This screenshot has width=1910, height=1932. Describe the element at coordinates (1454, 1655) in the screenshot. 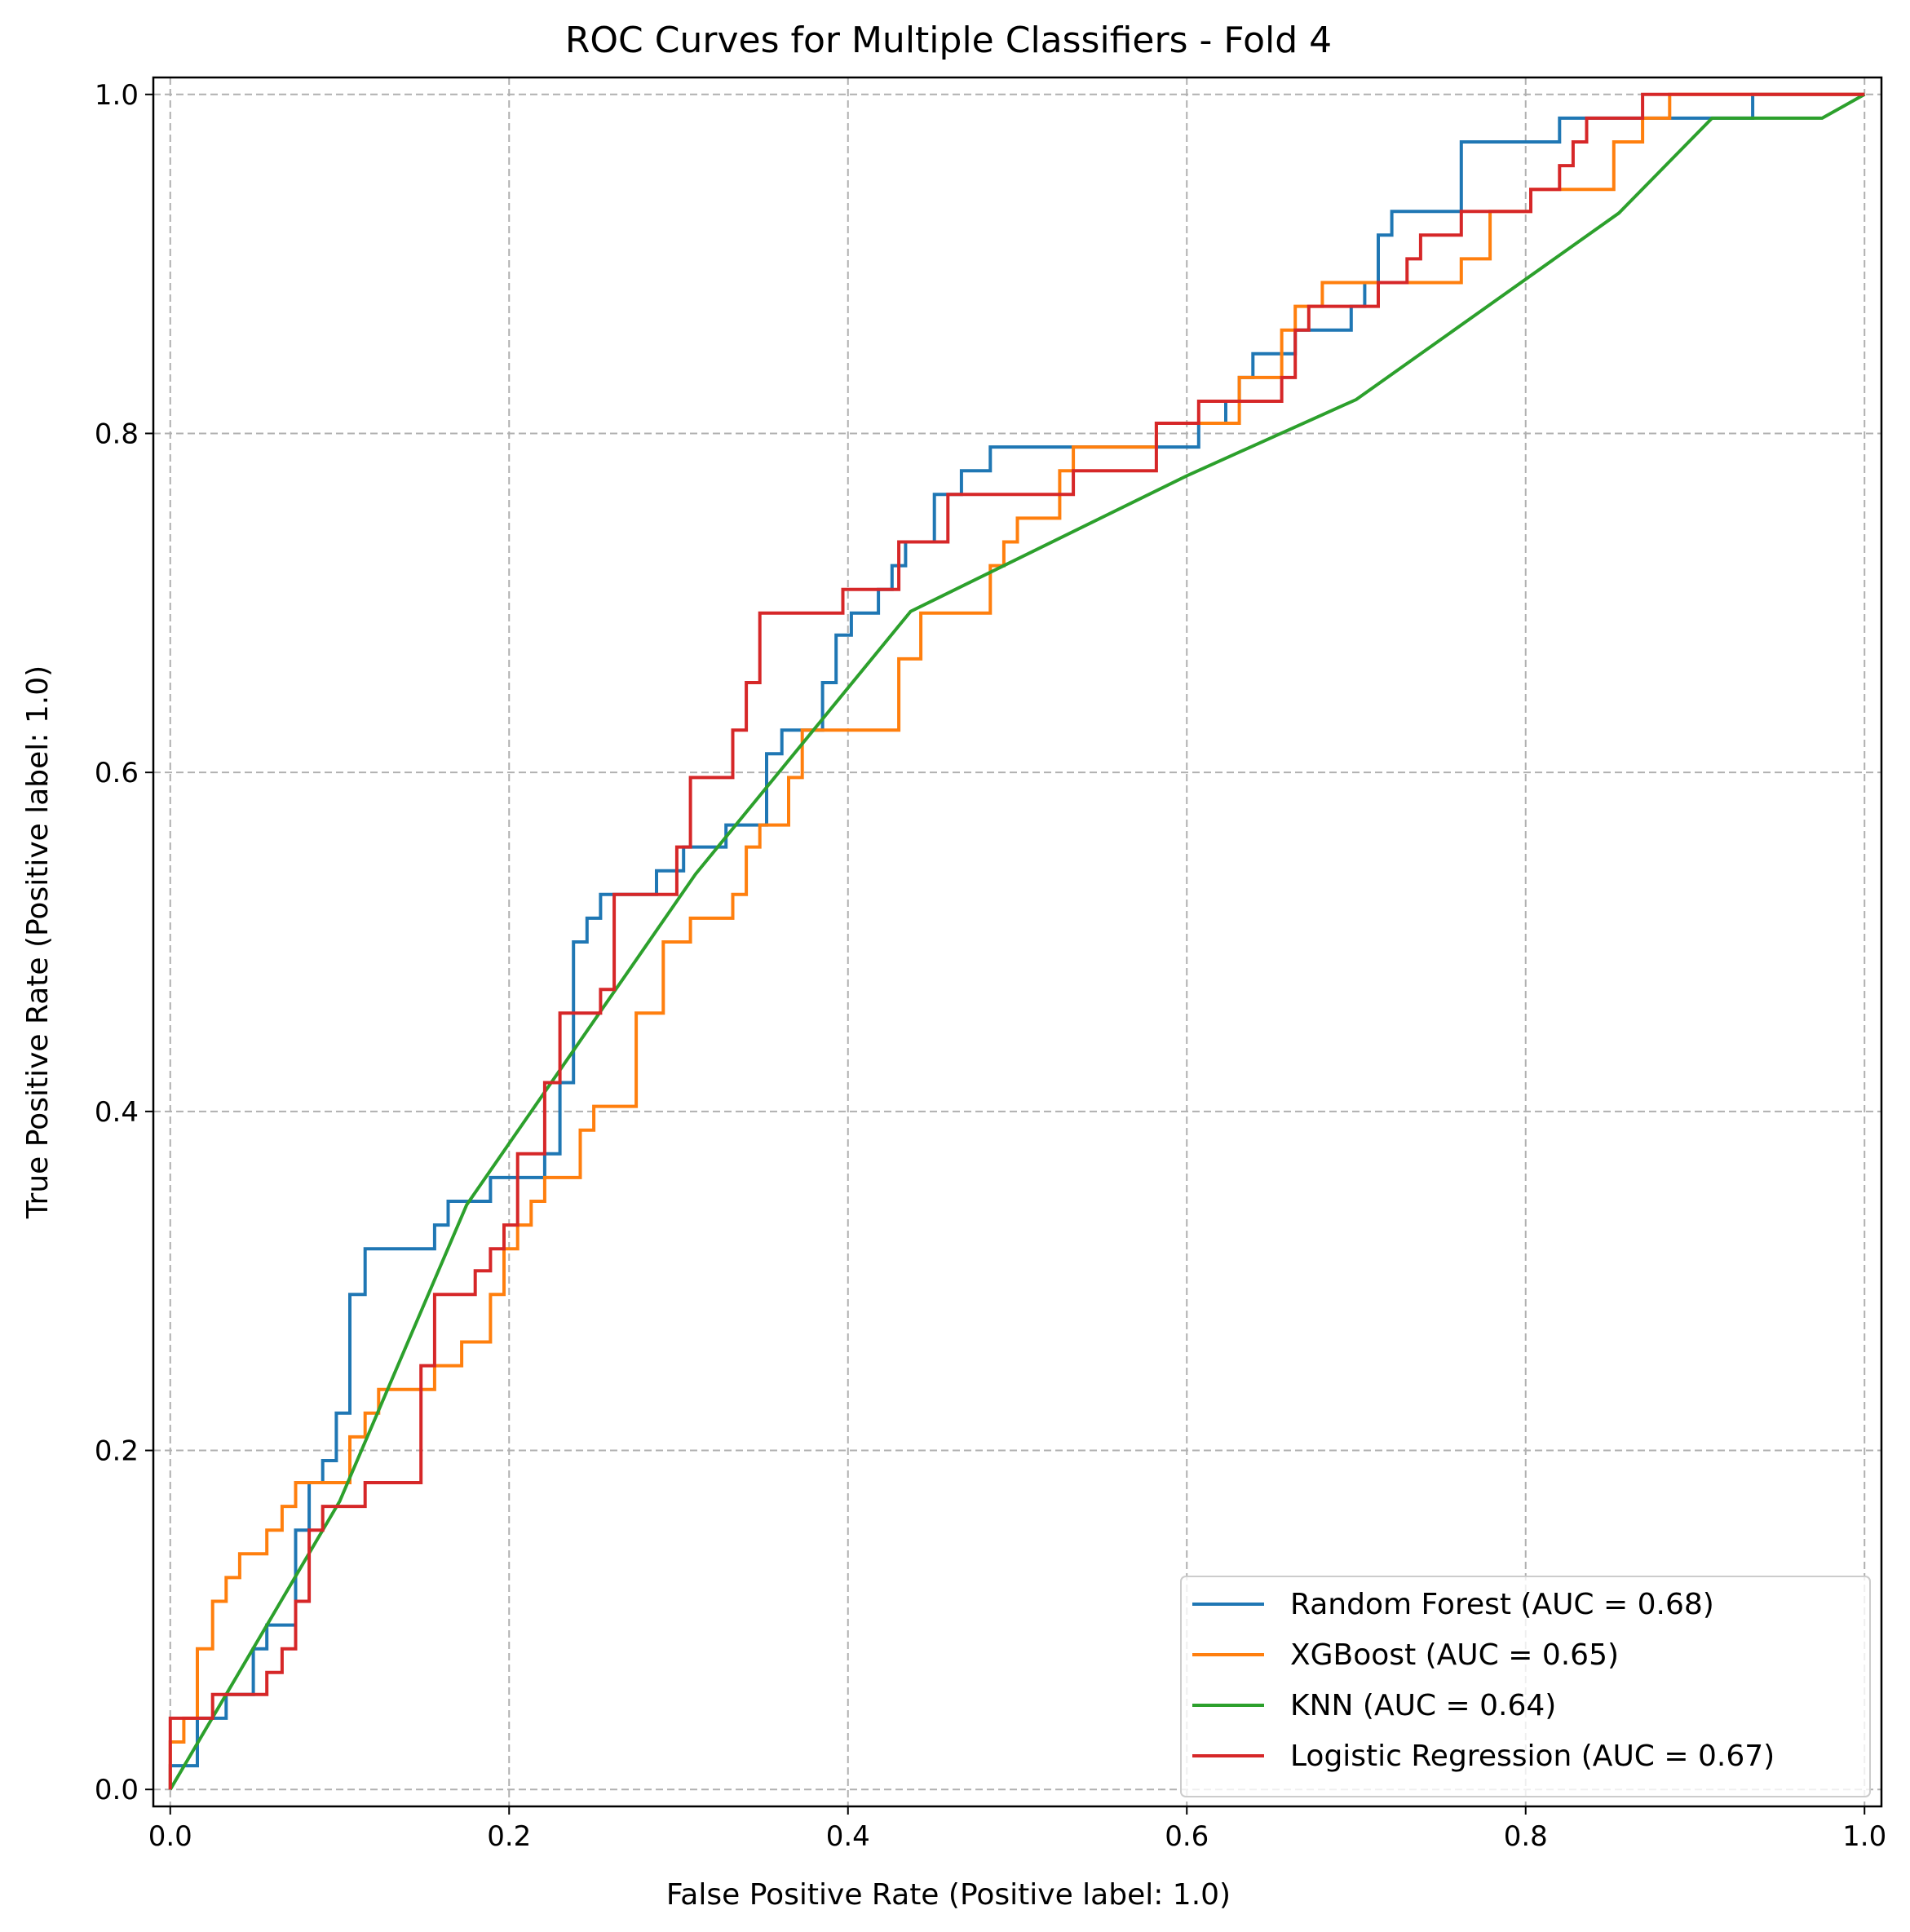

I see `legend-label: XGBoost (AUC = 0.65)` at that location.